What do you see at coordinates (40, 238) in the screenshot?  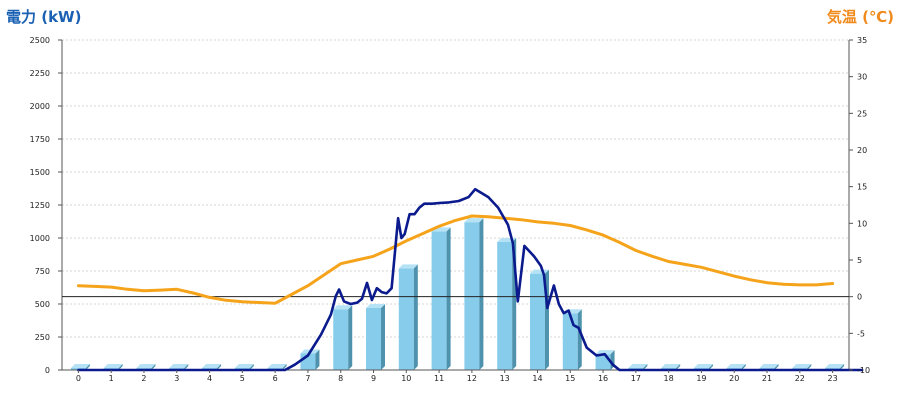 I see `left-tick-label: 1000` at bounding box center [40, 238].